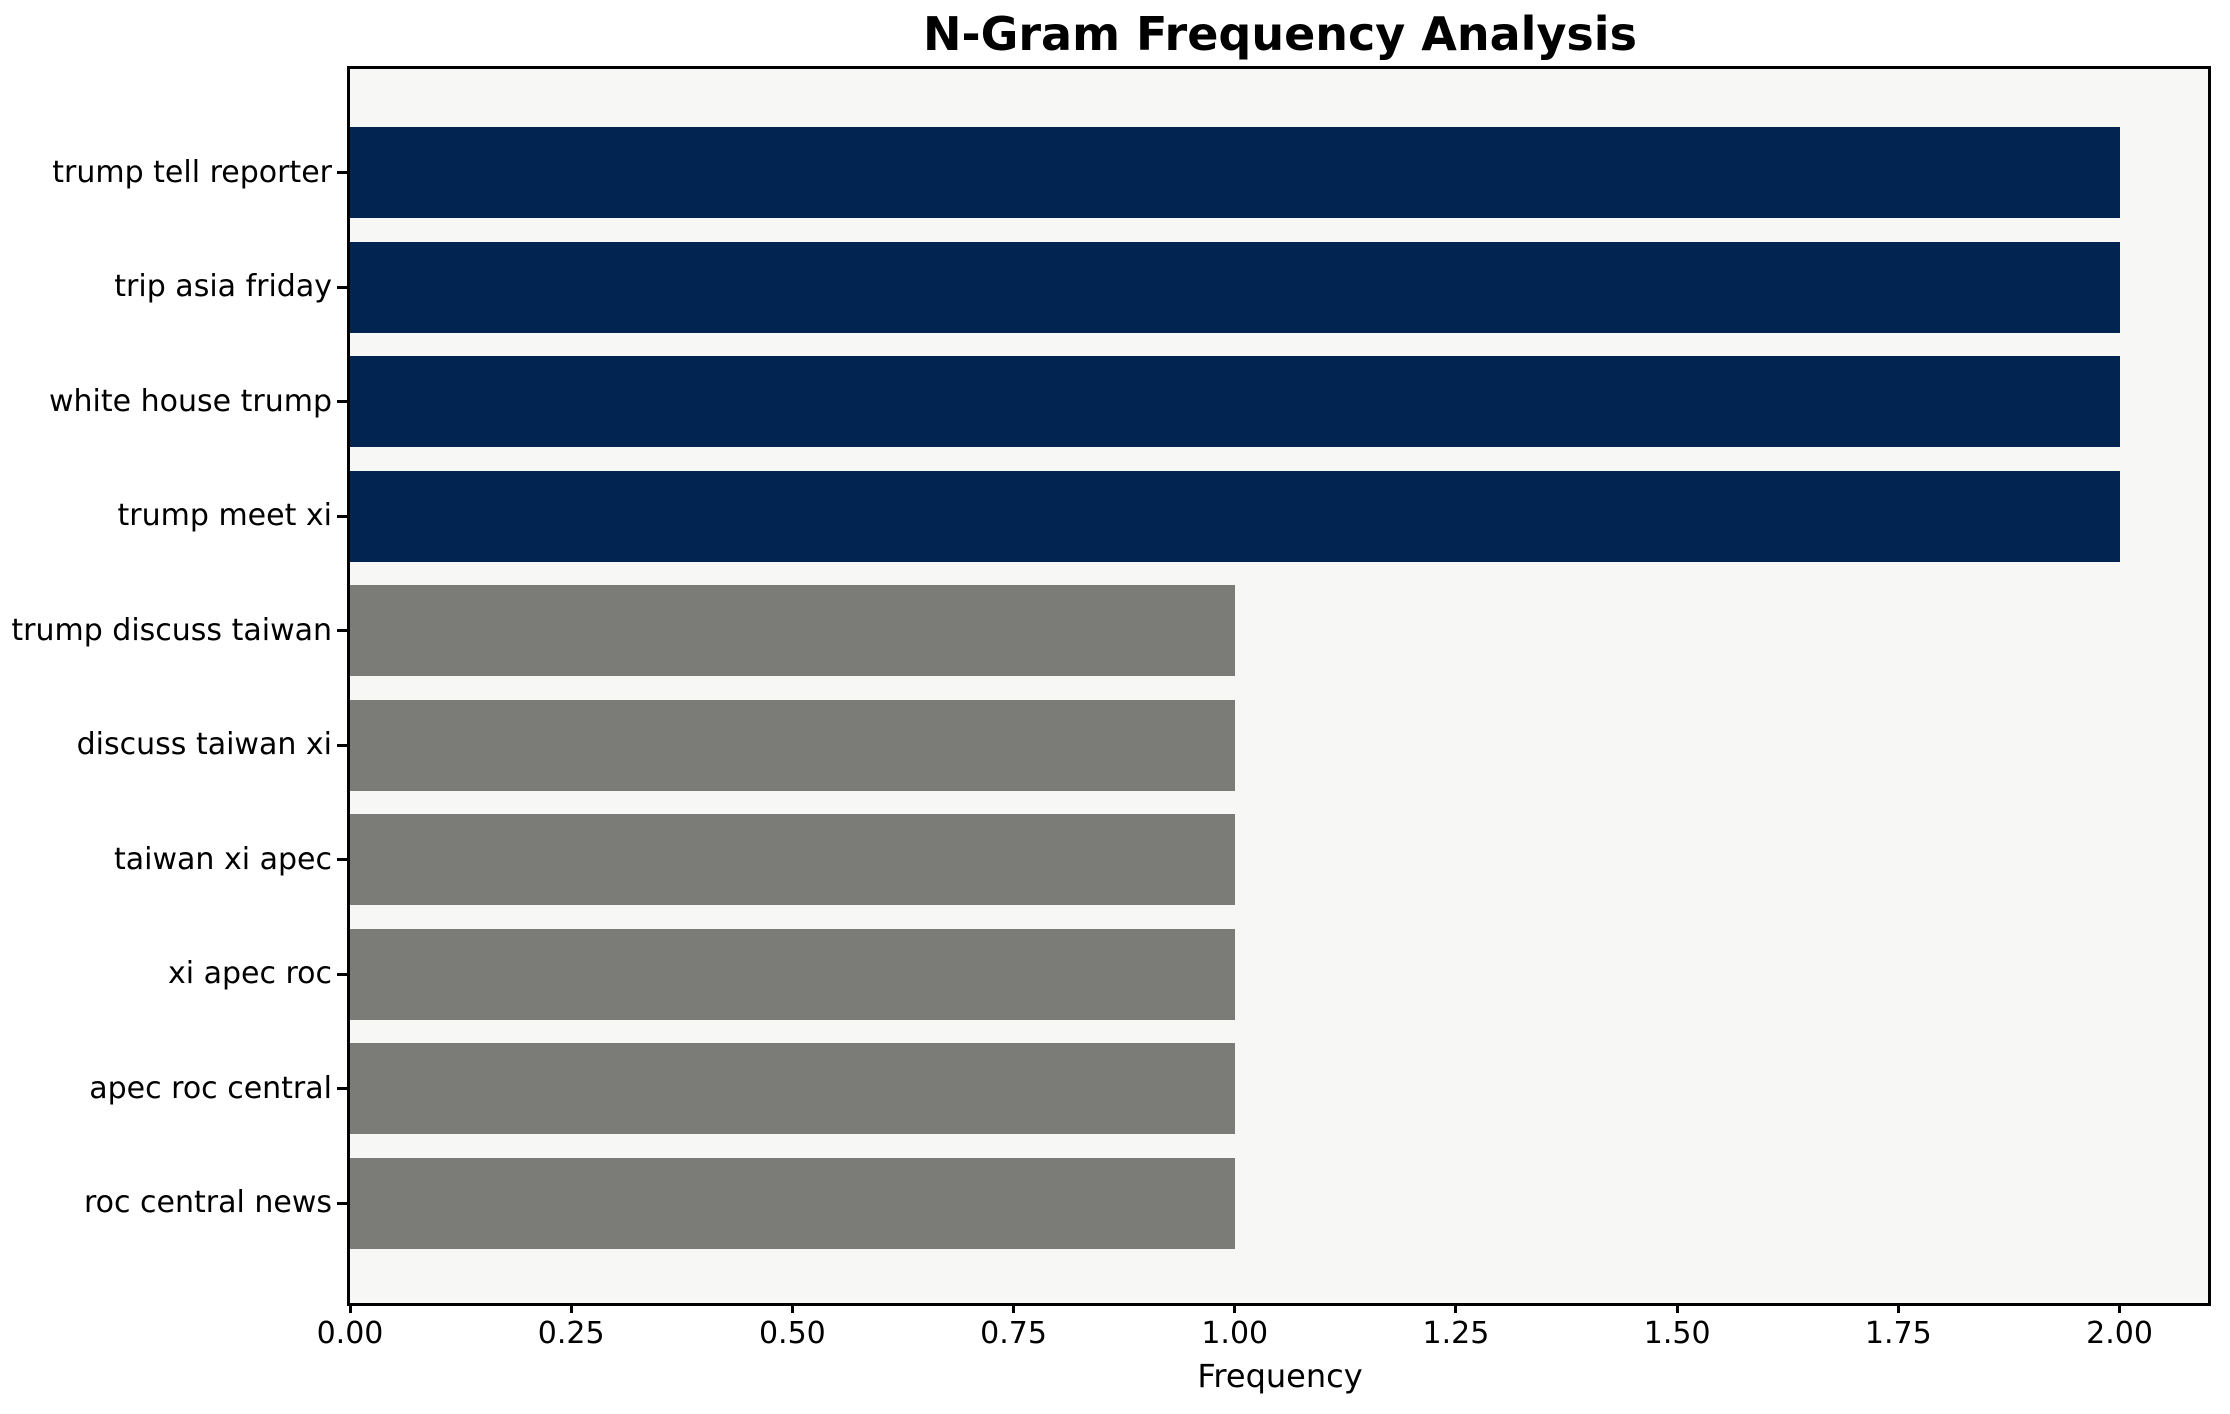 The height and width of the screenshot is (1414, 2230). What do you see at coordinates (1677, 1333) in the screenshot?
I see `x-tick-label: 1.50` at bounding box center [1677, 1333].